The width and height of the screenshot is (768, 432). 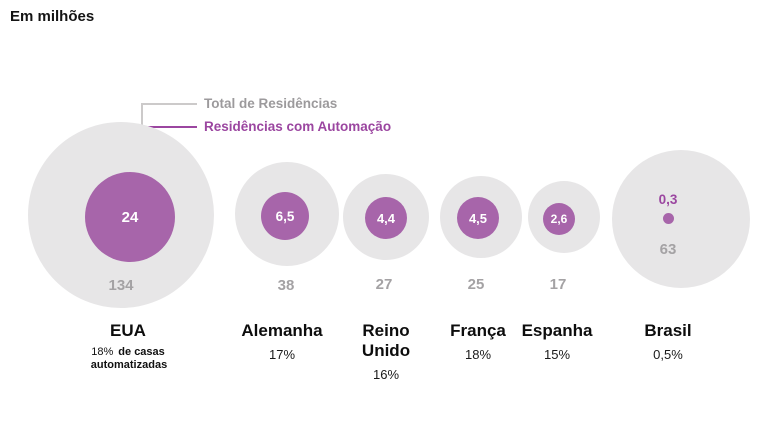 I want to click on legend-automation-callout-line, so click(x=169, y=127).